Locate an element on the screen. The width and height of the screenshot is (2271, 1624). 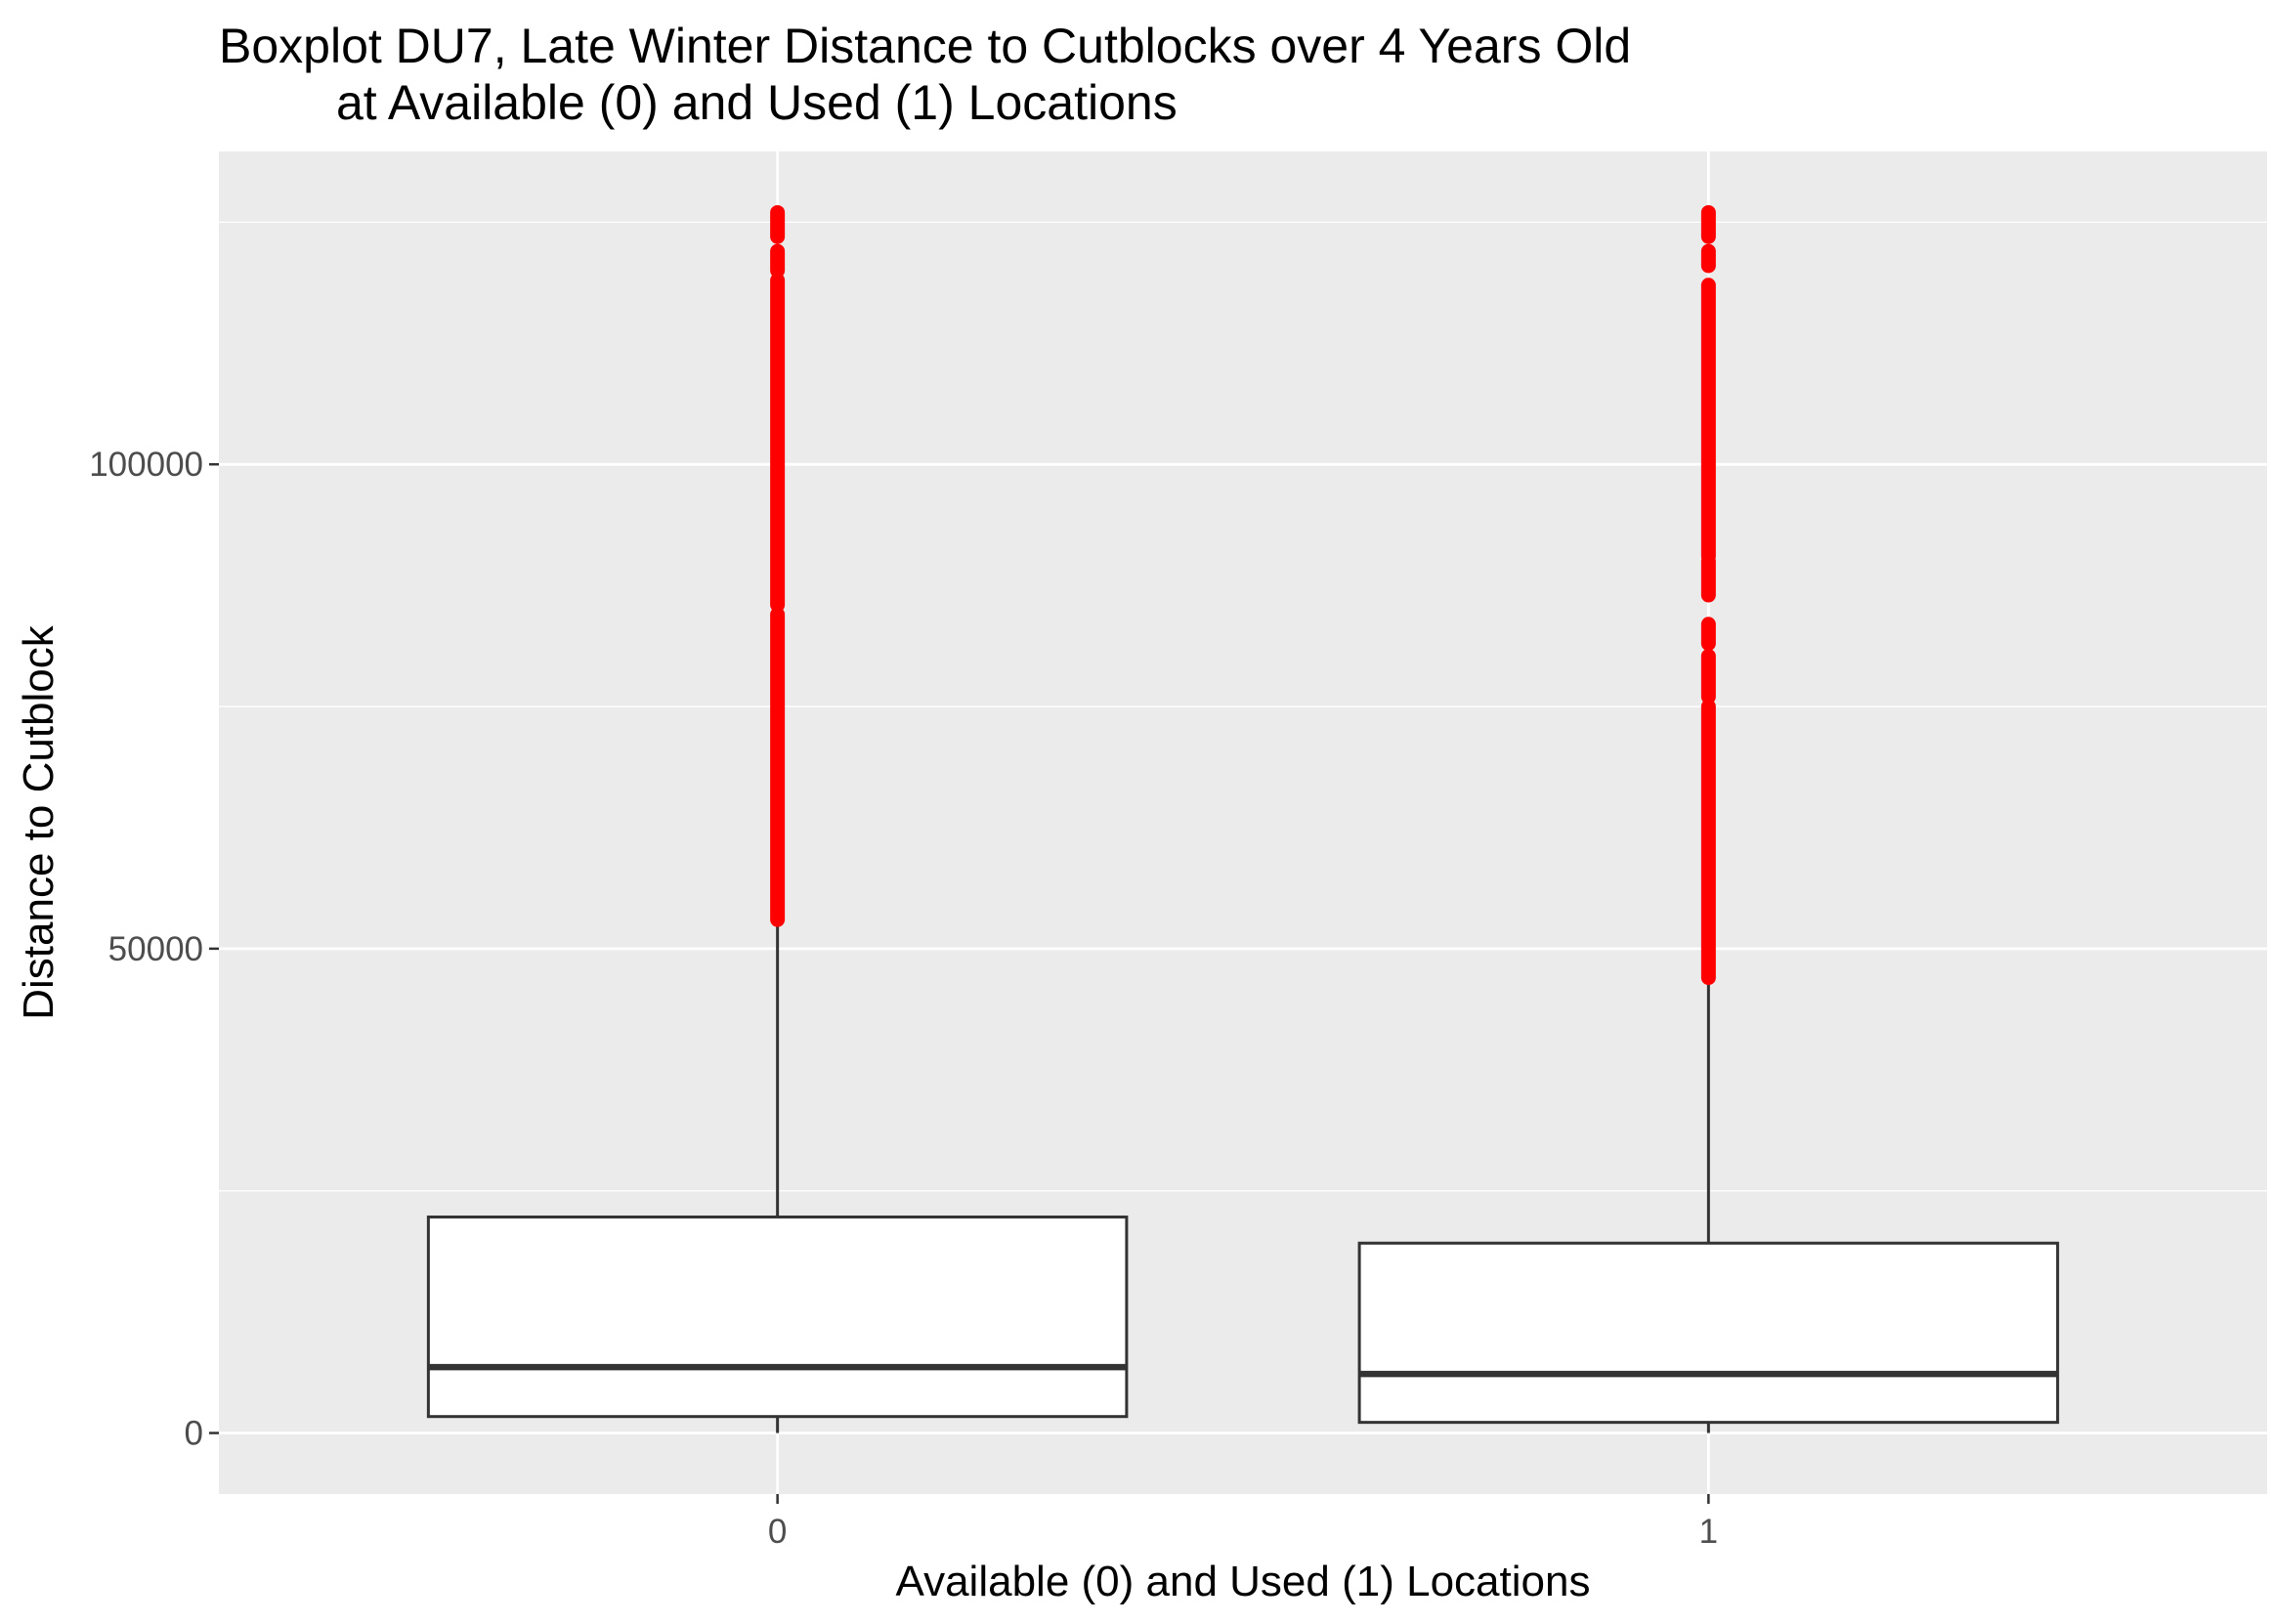
y-axis-title: Distance to Cutblock is located at coordinates (39, 822).